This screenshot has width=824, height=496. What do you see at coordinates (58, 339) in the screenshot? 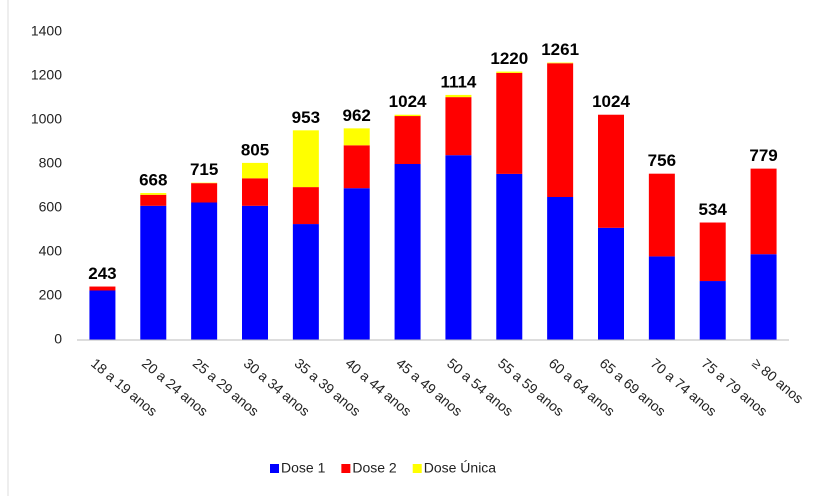
I see `y-tick-label: 0` at bounding box center [58, 339].